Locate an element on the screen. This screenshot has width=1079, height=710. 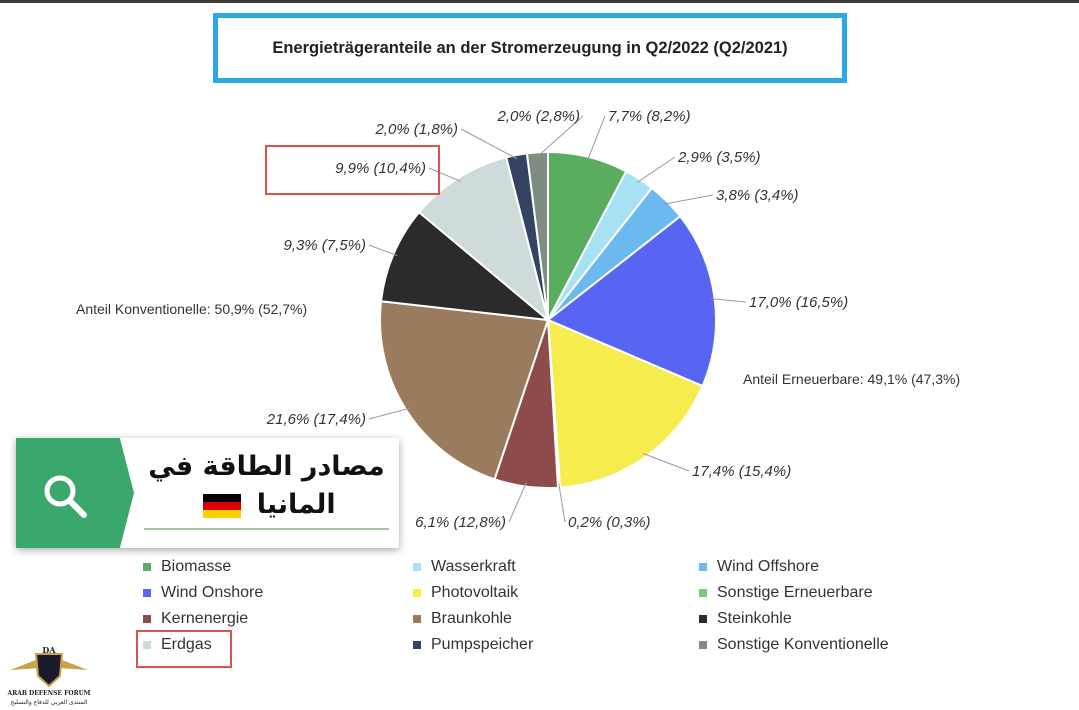
label-sonstige-erneuerbare: 0,2% (0,3%) is located at coordinates (609, 522).